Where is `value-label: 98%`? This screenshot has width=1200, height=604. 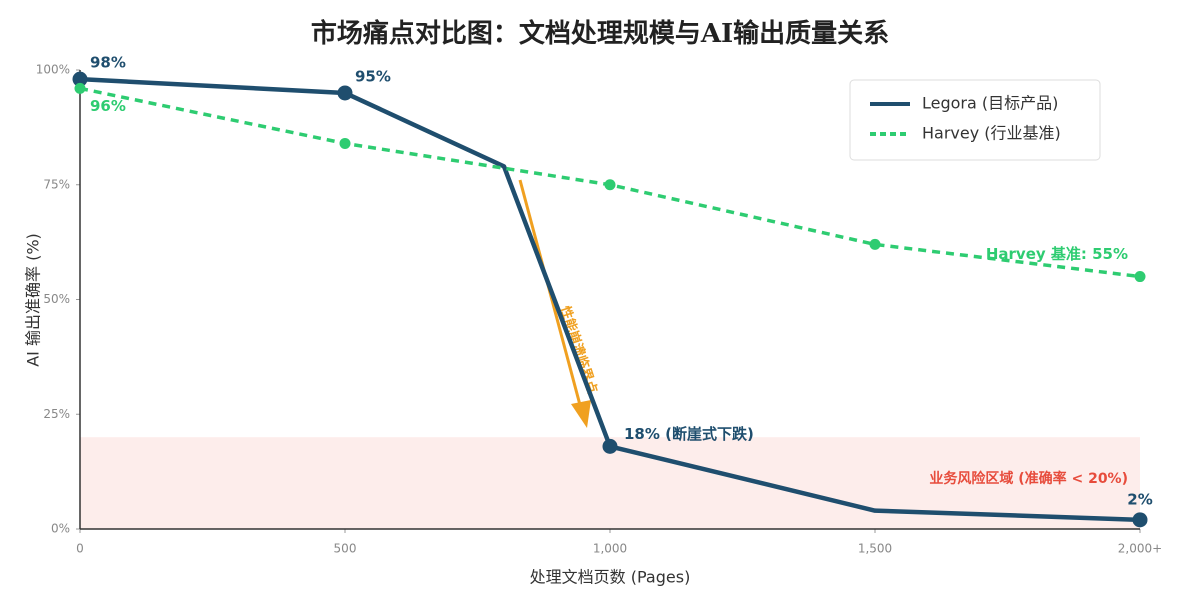
value-label: 98% is located at coordinates (108, 63).